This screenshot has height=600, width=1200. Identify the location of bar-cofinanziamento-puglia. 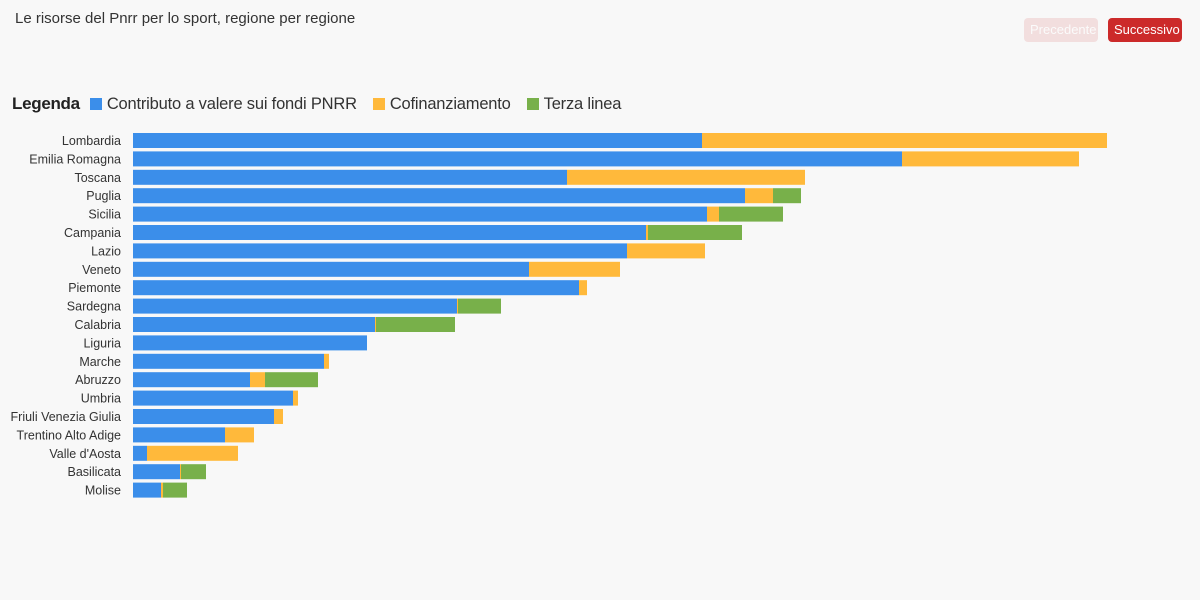
(759, 196).